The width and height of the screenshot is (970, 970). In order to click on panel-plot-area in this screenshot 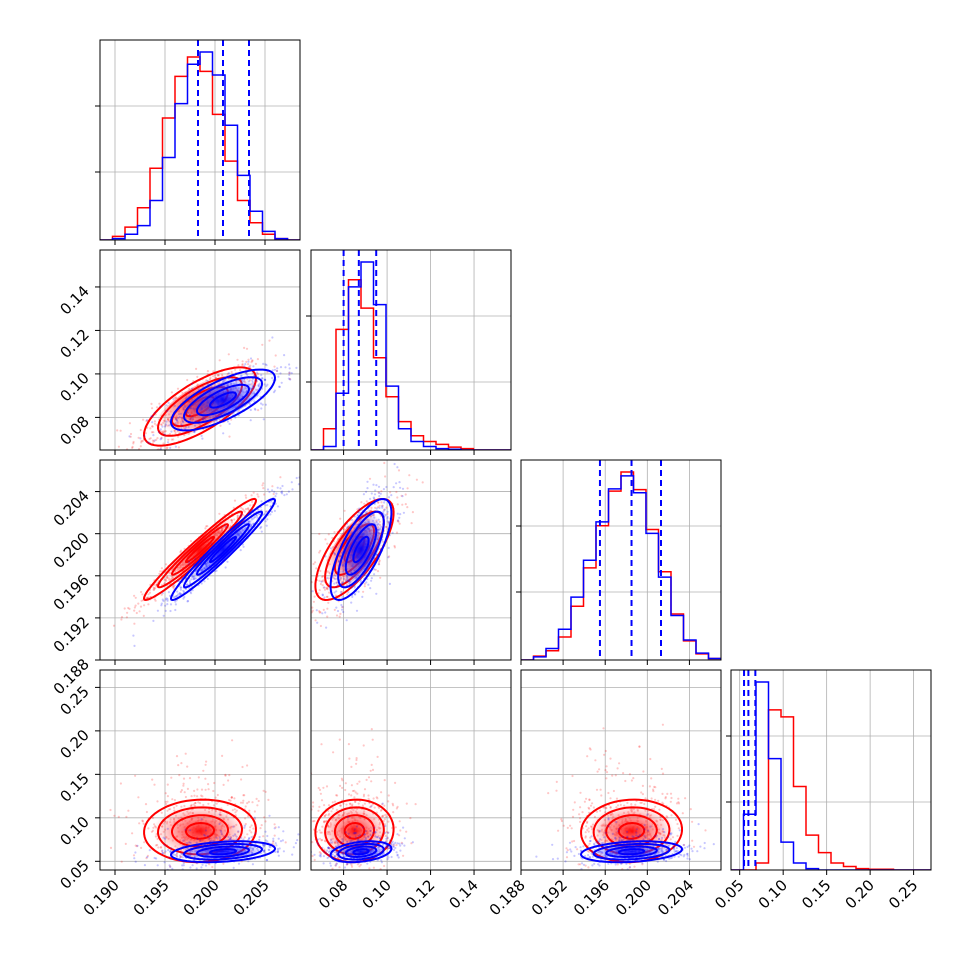, I will do `click(411, 350)`.